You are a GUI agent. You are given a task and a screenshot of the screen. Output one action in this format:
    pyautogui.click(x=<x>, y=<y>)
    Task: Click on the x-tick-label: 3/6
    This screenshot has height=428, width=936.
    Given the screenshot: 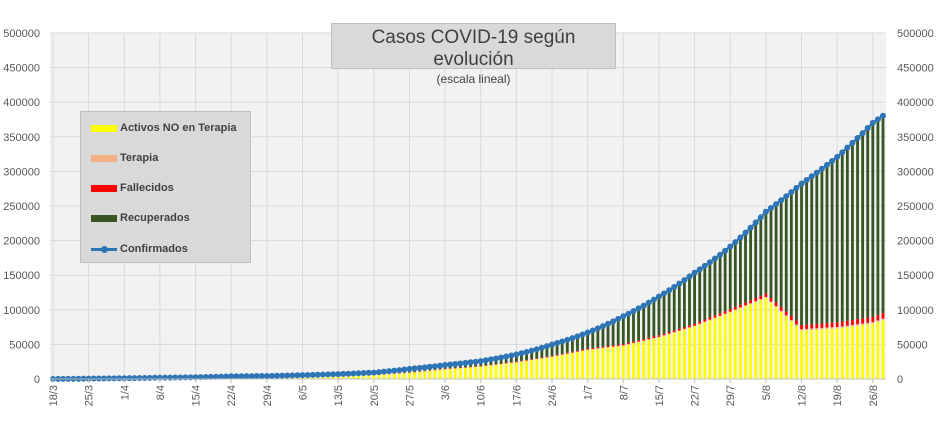 What is the action you would take?
    pyautogui.click(x=446, y=392)
    